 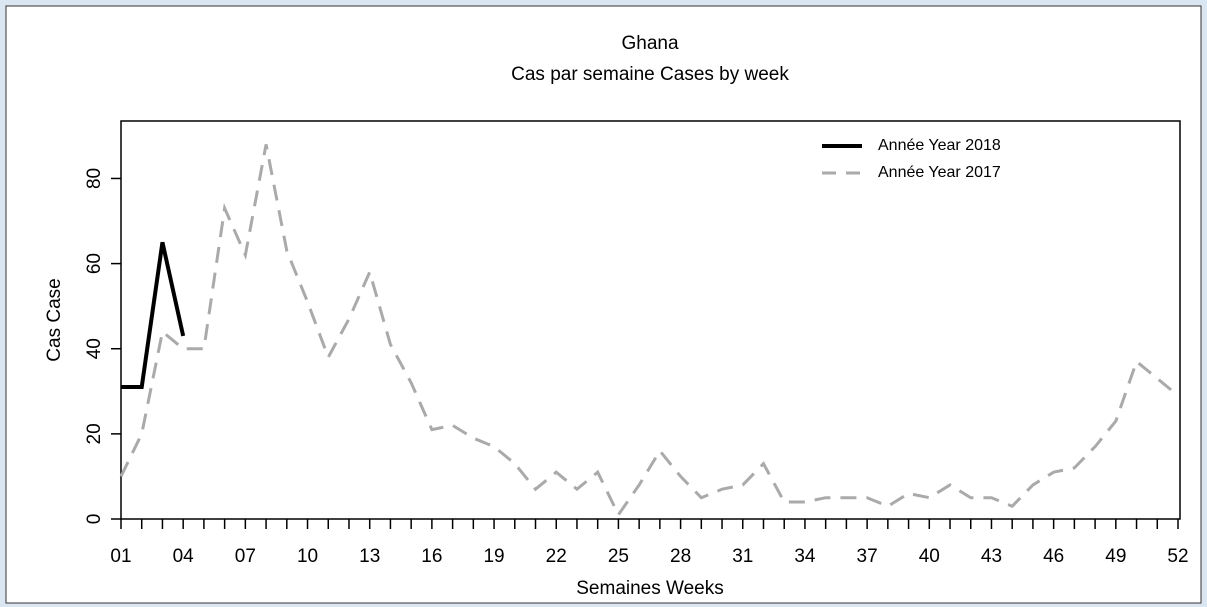 I want to click on x-tick-label: 22, so click(x=556, y=556).